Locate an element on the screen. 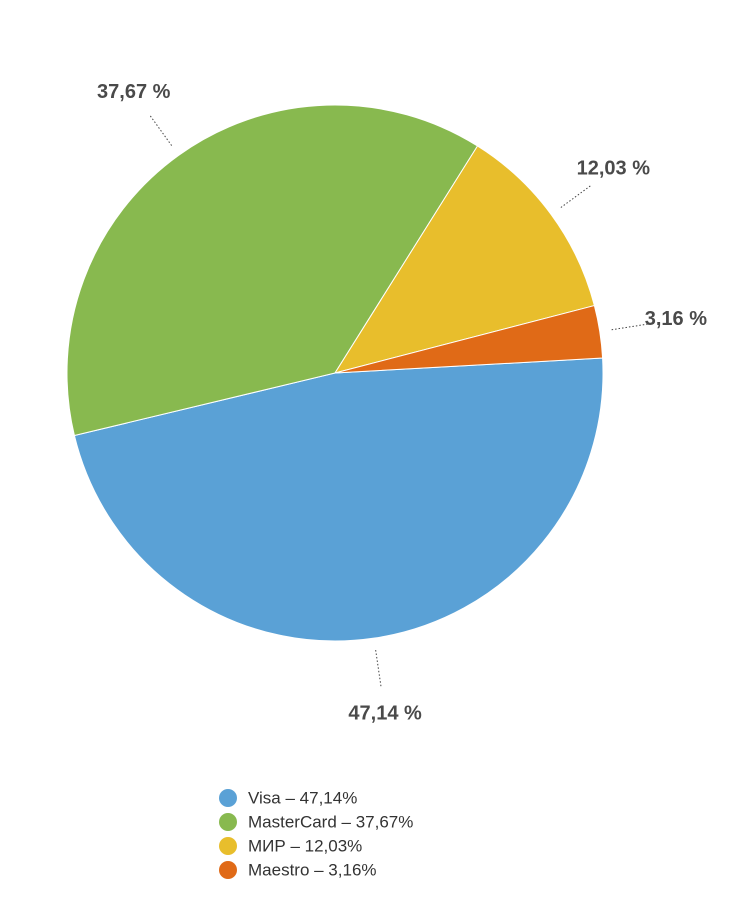  legend-label: MasterCard – 37,67% is located at coordinates (330, 821).